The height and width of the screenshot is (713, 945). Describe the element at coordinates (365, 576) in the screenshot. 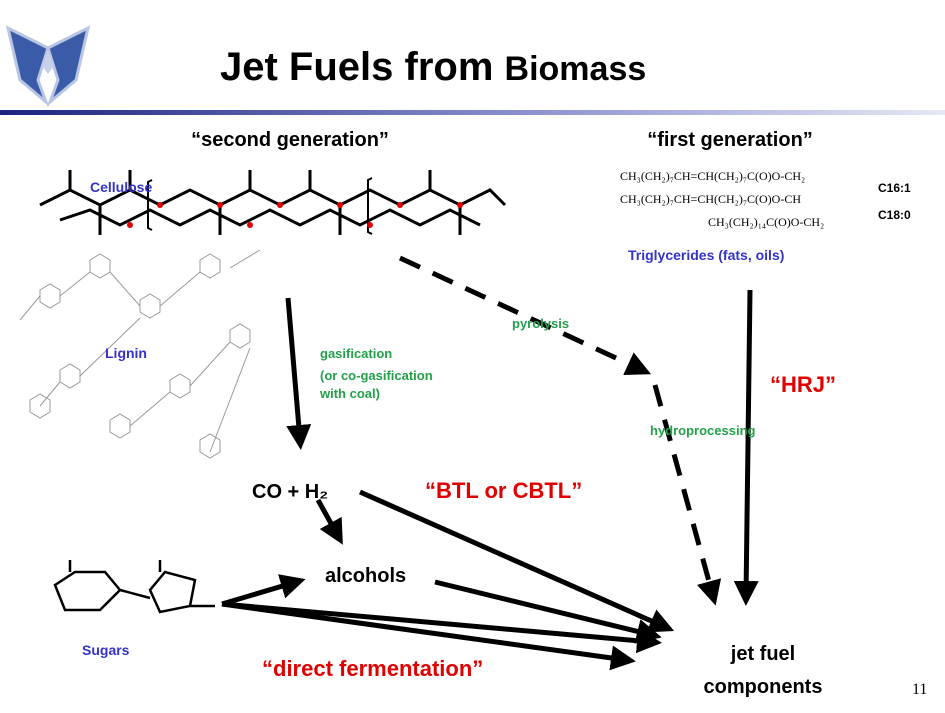

I see `node-label: alcohols` at that location.